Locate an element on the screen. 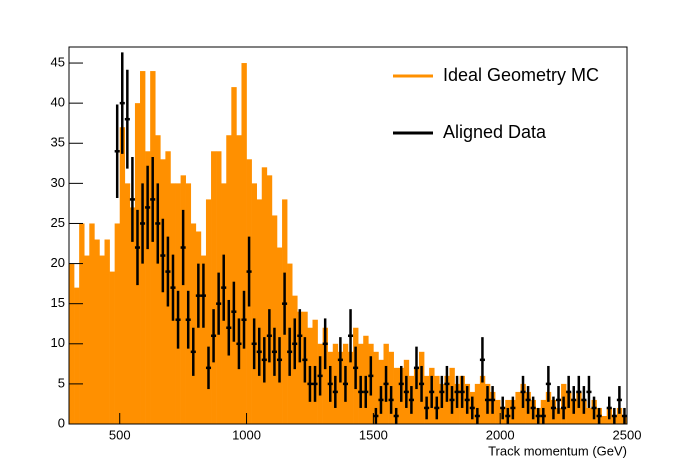 The image size is (696, 472). legend-label: Ideal Geometry MC is located at coordinates (521, 75).